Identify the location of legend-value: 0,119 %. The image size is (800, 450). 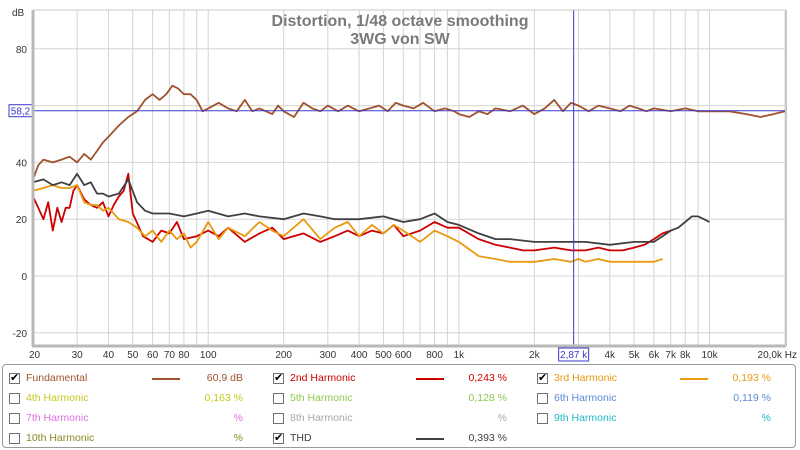
(752, 398).